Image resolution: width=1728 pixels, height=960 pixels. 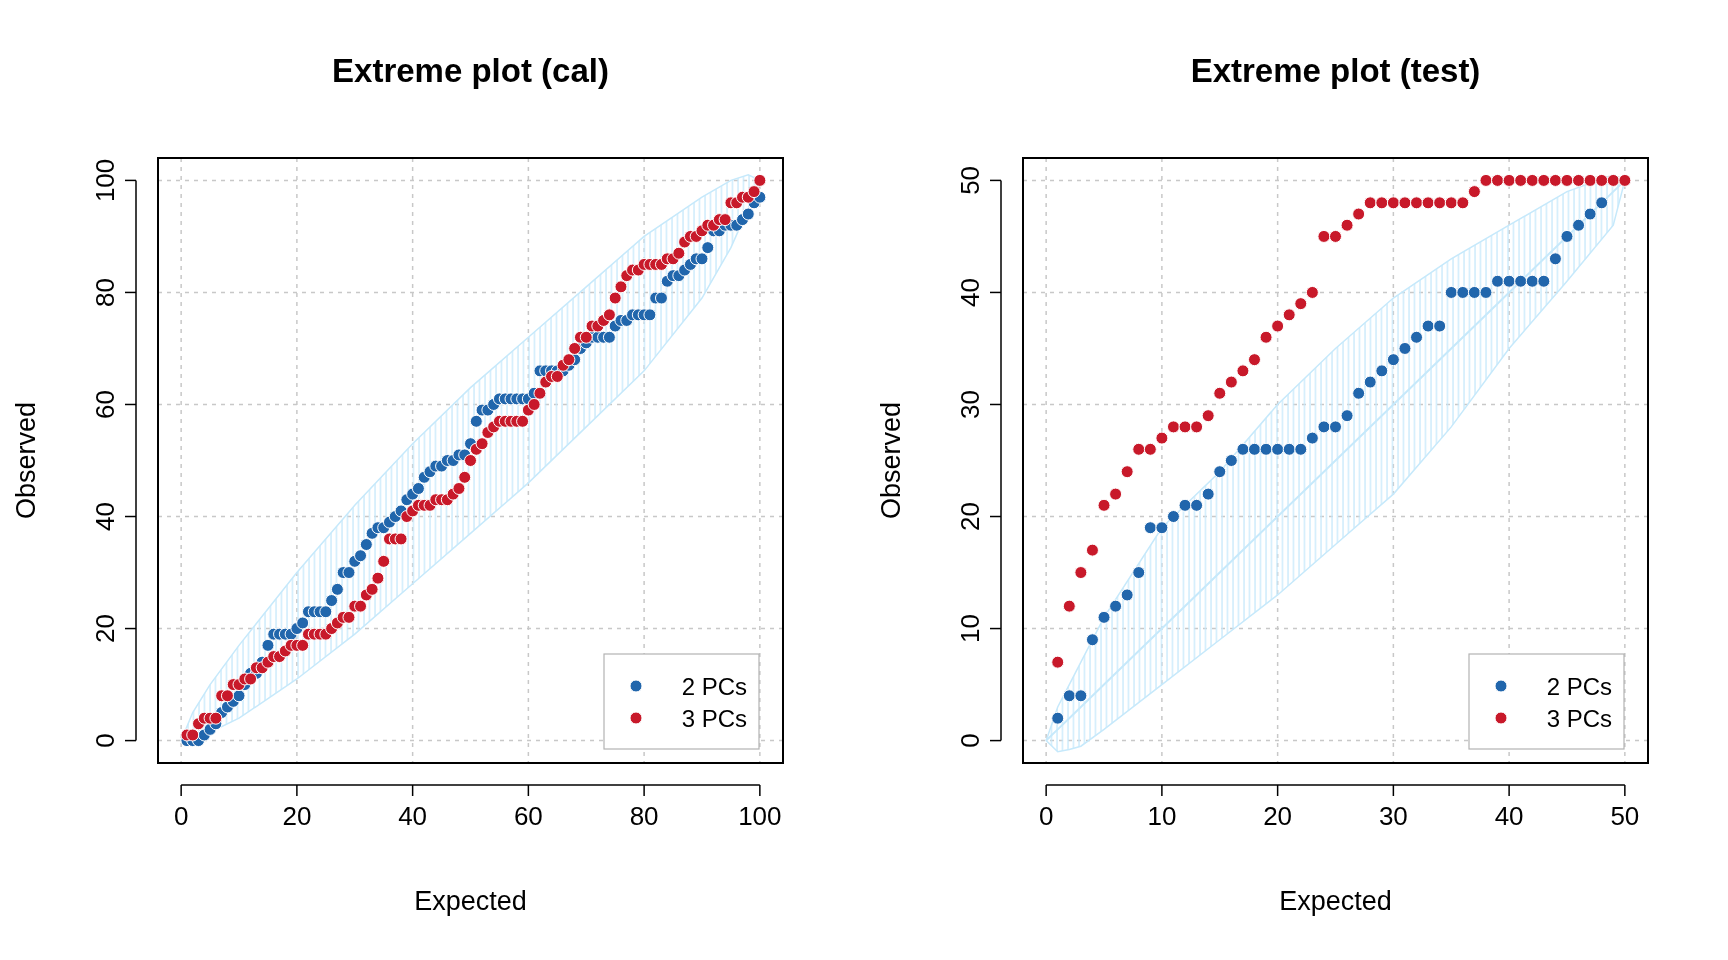 What do you see at coordinates (1393, 816) in the screenshot?
I see `x-tick-label: 30` at bounding box center [1393, 816].